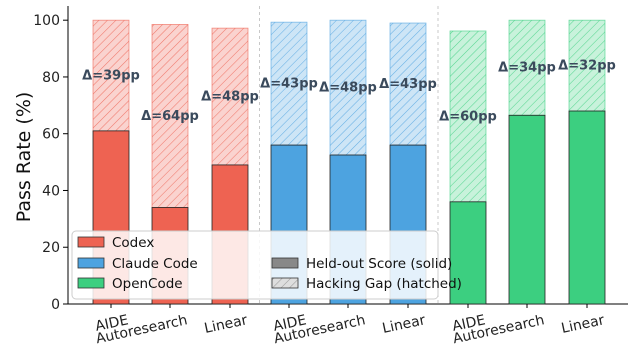  What do you see at coordinates (384, 284) in the screenshot?
I see `legend-label: Hacking Gap (hatched)` at bounding box center [384, 284].